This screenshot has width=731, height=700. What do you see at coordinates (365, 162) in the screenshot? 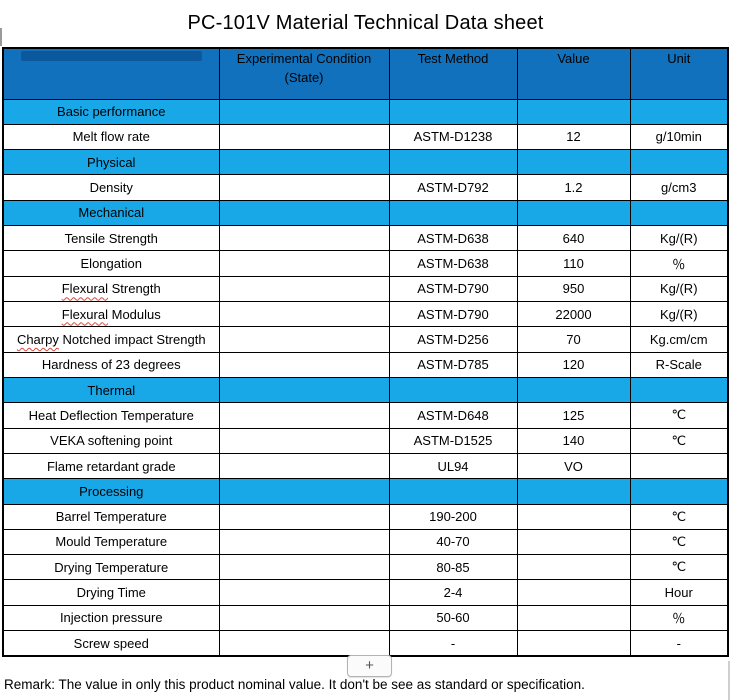
I see `section-row: Physical` at bounding box center [365, 162].